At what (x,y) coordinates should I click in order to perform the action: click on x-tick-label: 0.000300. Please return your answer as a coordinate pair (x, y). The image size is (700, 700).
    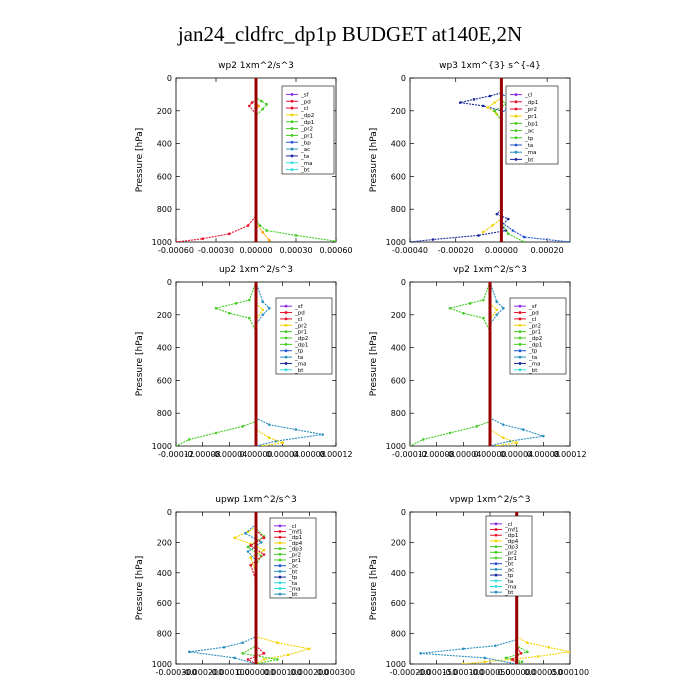
    Looking at the image, I should click on (336, 672).